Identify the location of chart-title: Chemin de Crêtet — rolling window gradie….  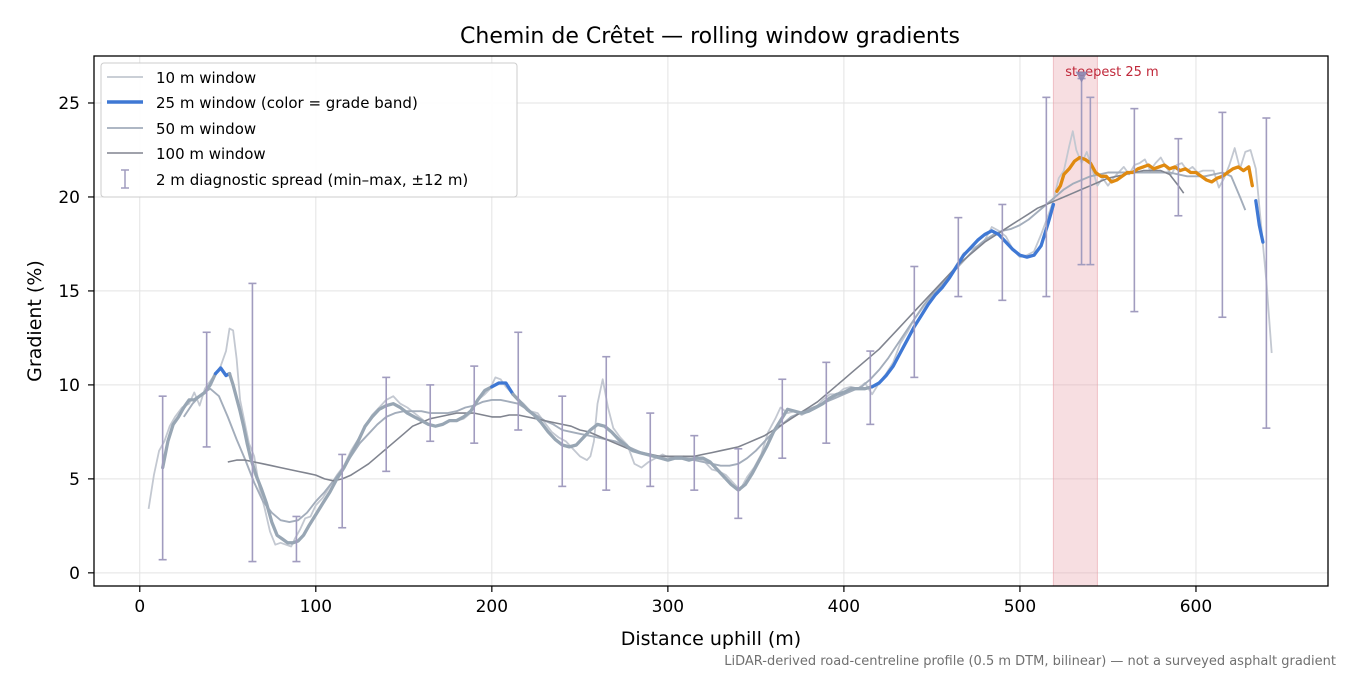
(710, 36).